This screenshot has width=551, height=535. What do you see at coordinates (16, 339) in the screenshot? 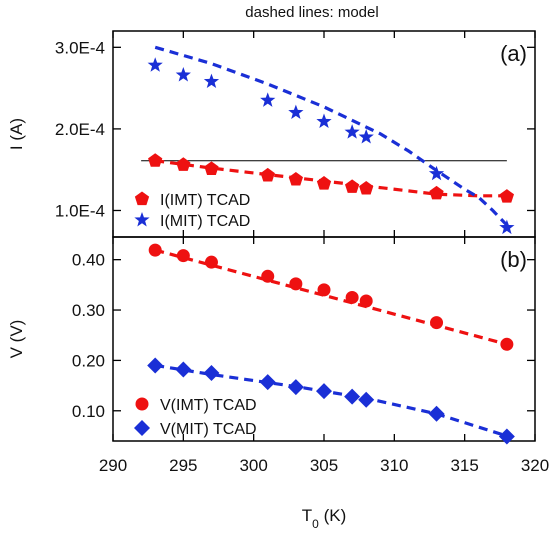
I see `y-axis-title: V (V)` at bounding box center [16, 339].